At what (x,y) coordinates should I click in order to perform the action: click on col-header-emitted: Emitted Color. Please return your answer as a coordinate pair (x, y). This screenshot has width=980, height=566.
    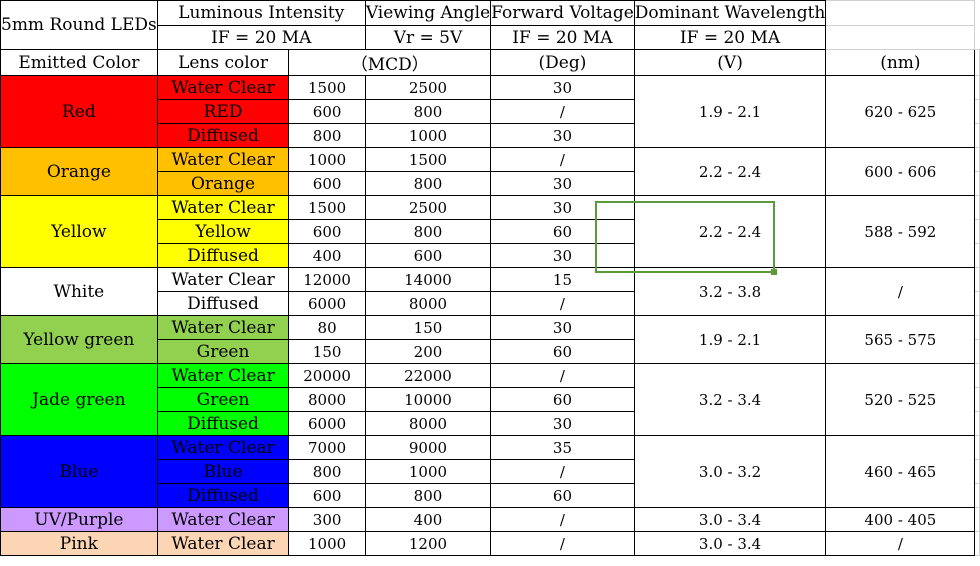
    Looking at the image, I should click on (79, 62).